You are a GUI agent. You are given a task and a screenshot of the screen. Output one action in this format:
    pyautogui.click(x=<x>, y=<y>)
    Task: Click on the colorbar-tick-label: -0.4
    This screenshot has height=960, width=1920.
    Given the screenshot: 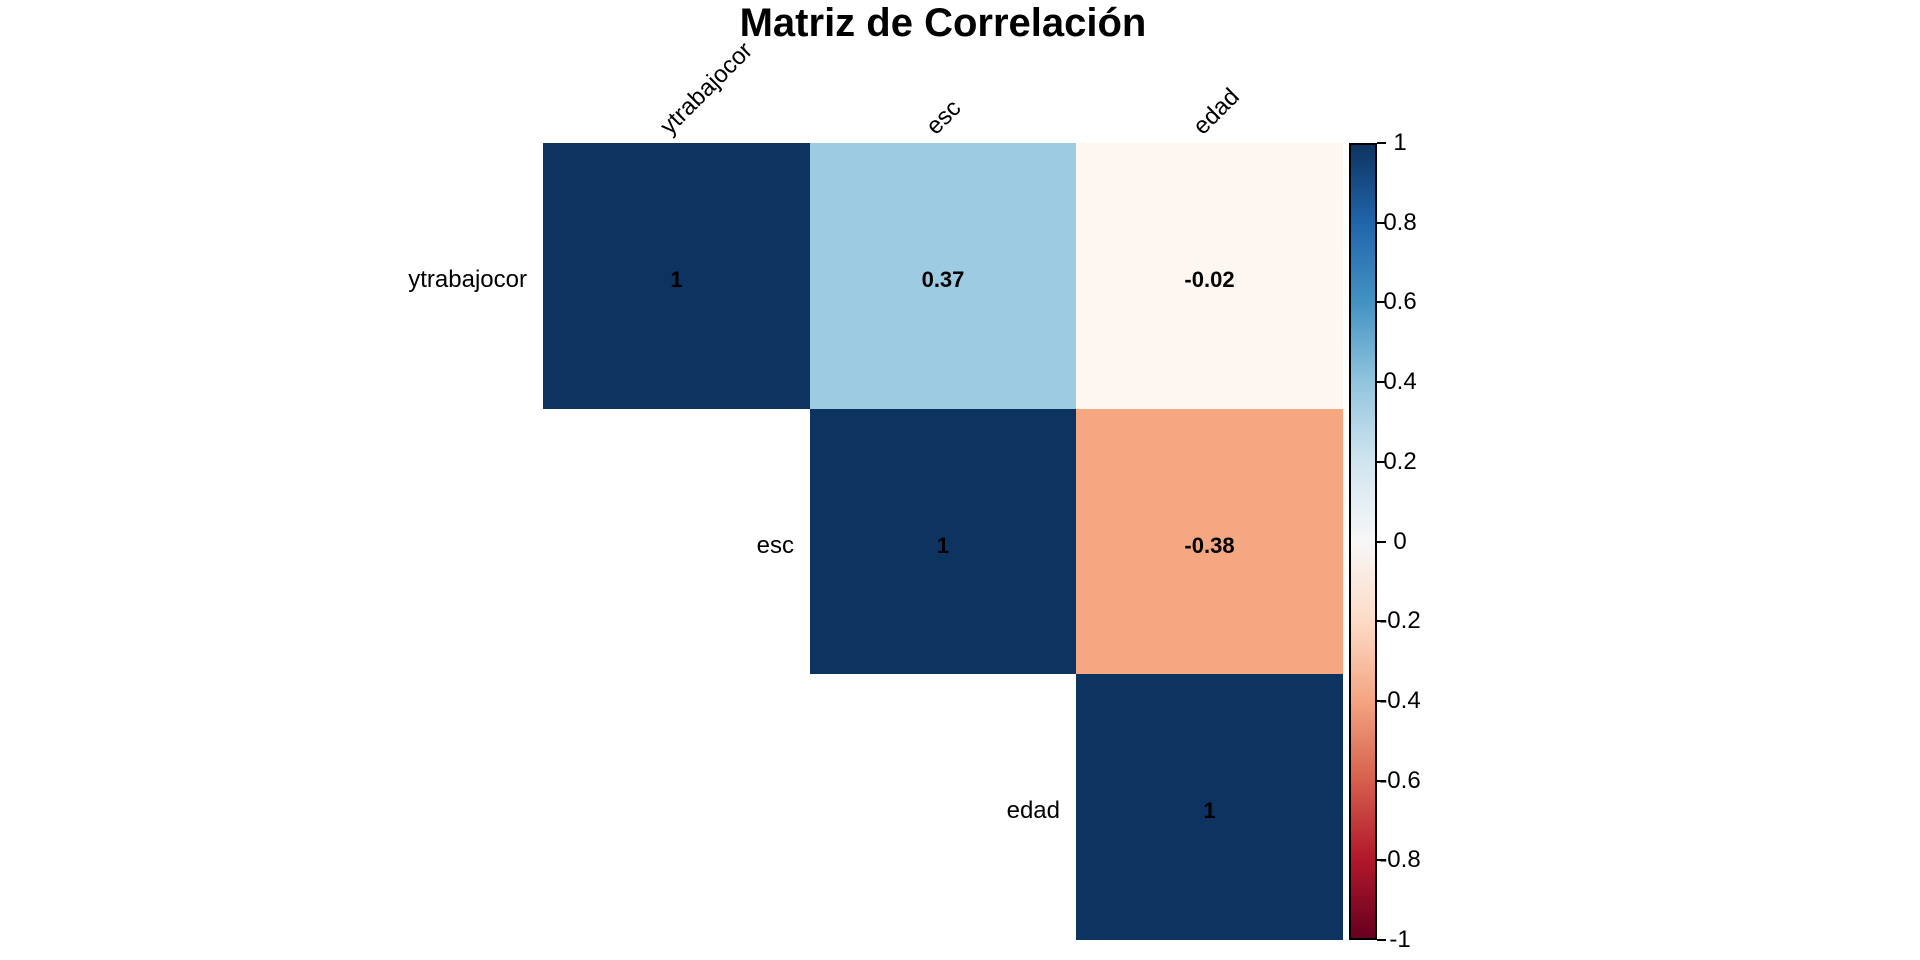 What is the action you would take?
    pyautogui.click(x=1400, y=700)
    